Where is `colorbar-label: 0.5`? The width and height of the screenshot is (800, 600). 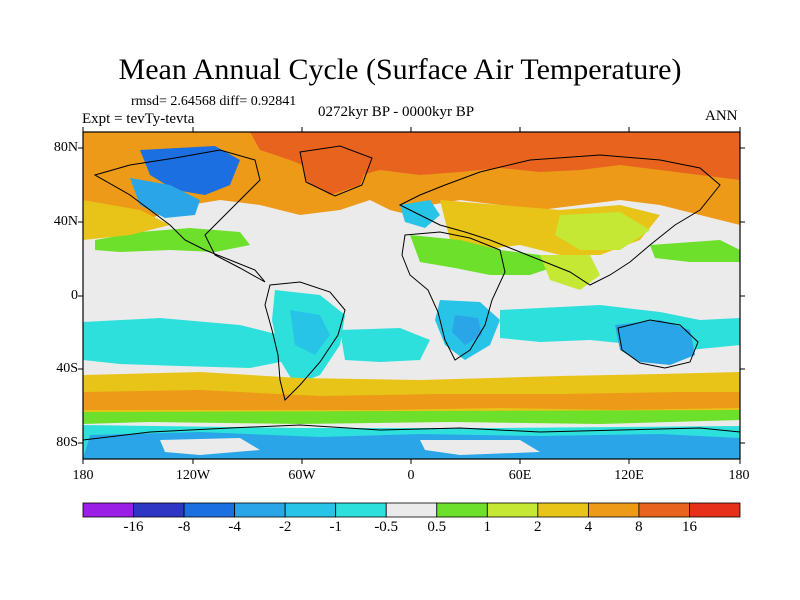 colorbar-label: 0.5 is located at coordinates (437, 527).